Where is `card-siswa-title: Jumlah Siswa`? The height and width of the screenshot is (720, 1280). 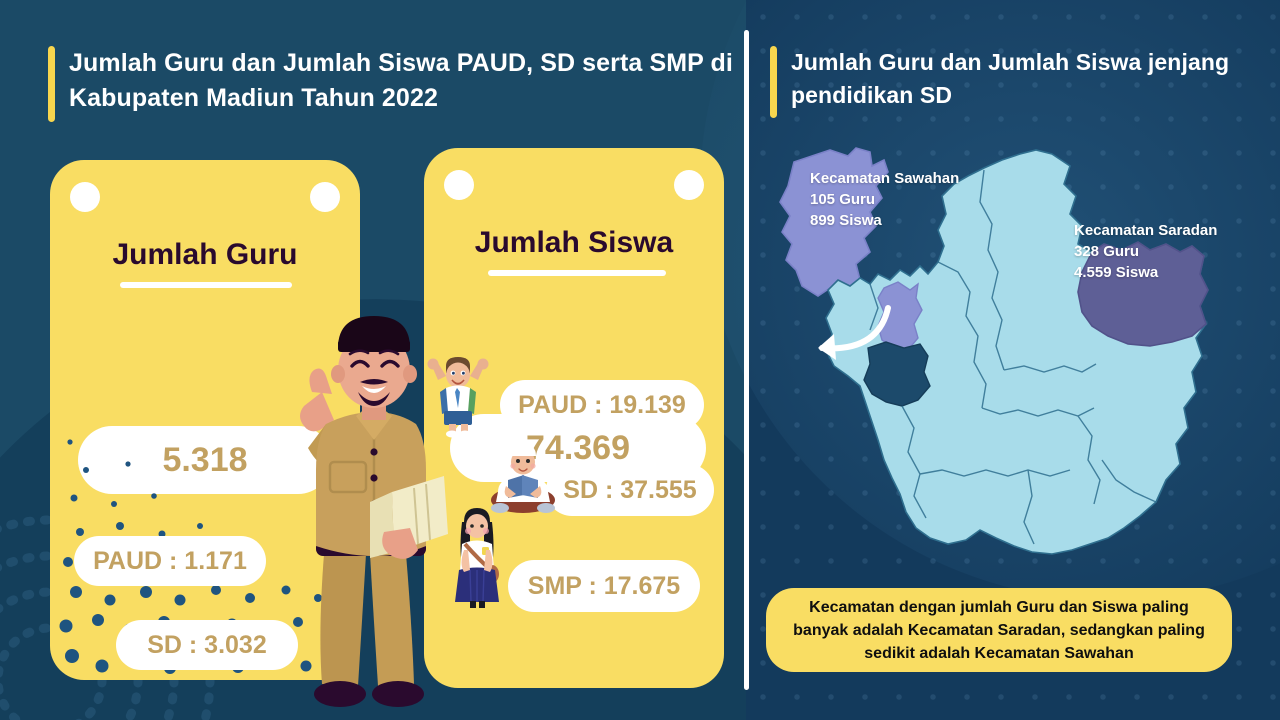 card-siswa-title: Jumlah Siswa is located at coordinates (574, 242).